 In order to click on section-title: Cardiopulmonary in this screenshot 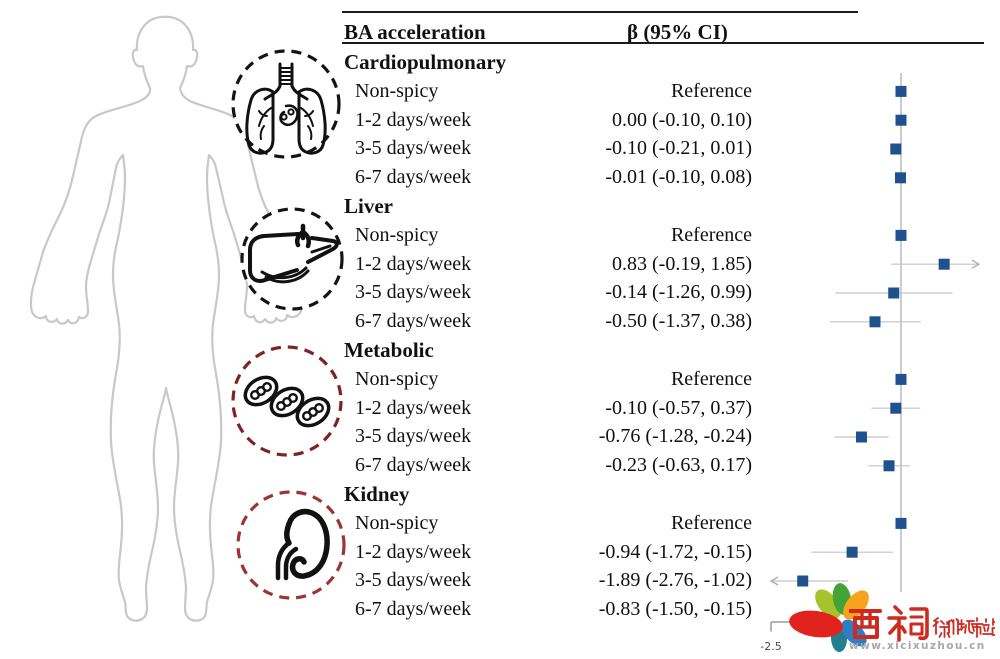, I will do `click(425, 62)`.